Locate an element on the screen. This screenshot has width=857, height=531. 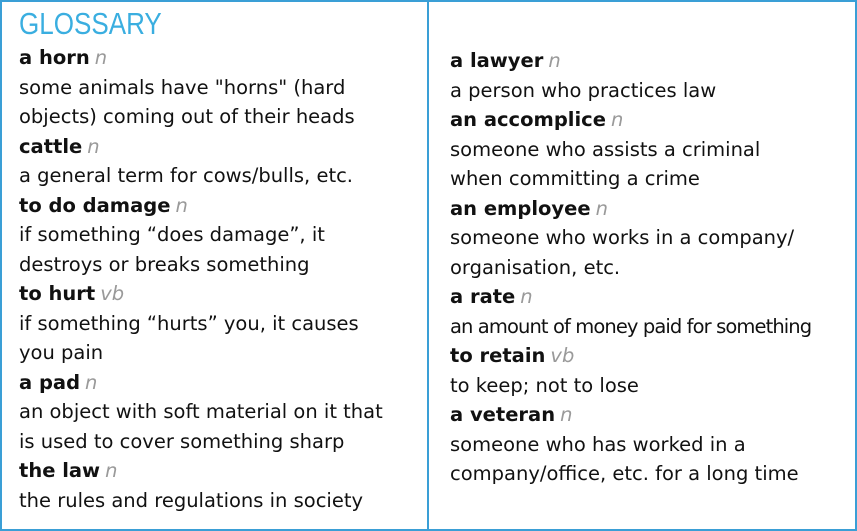
glossary-term: a veteran is located at coordinates (503, 414).